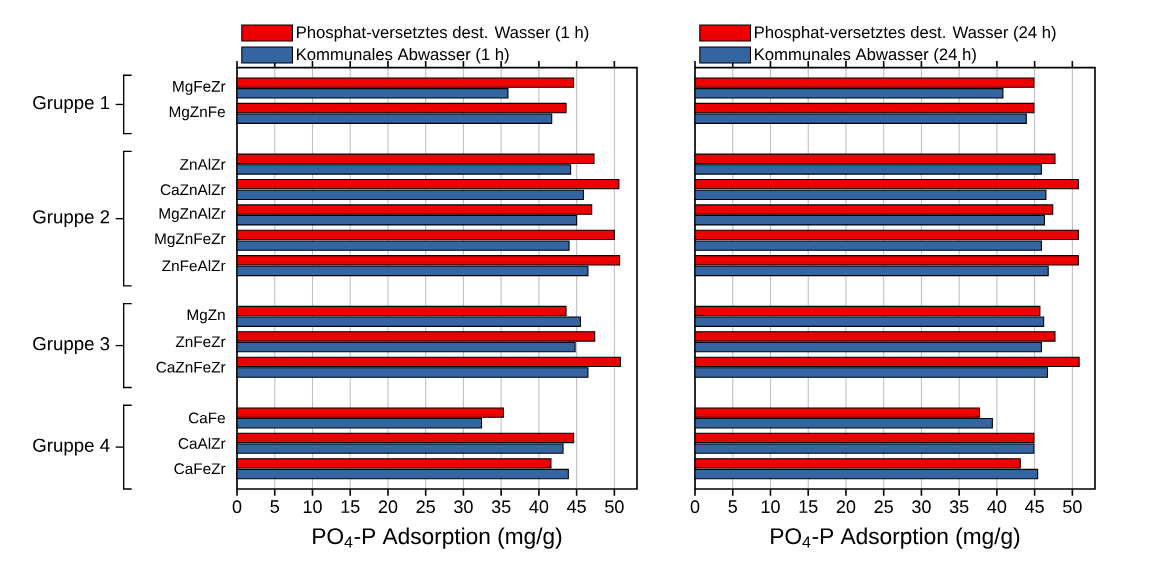 This screenshot has width=1155, height=581. What do you see at coordinates (905, 33) in the screenshot?
I see `legend-label: Phosphat-versetztes dest. Wasser (24 h)` at bounding box center [905, 33].